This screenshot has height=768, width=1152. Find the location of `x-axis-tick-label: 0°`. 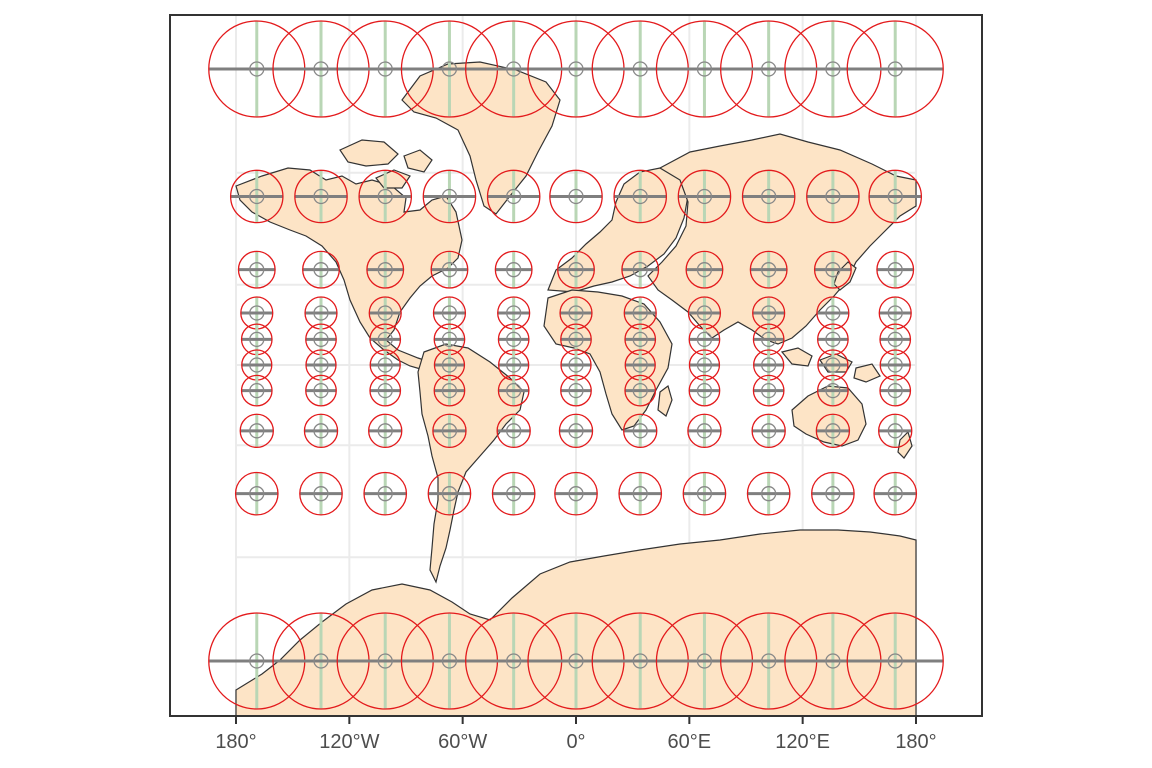

x-axis-tick-label: 0° is located at coordinates (575, 742).